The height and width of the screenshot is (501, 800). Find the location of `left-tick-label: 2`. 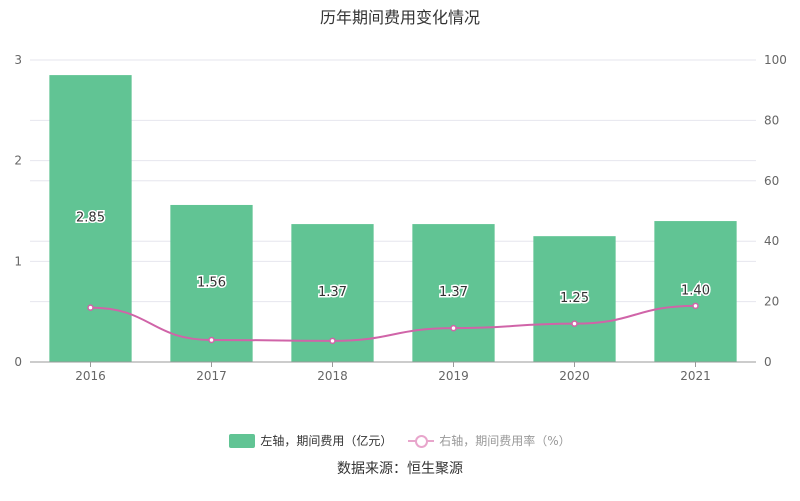

left-tick-label: 2 is located at coordinates (18, 161).